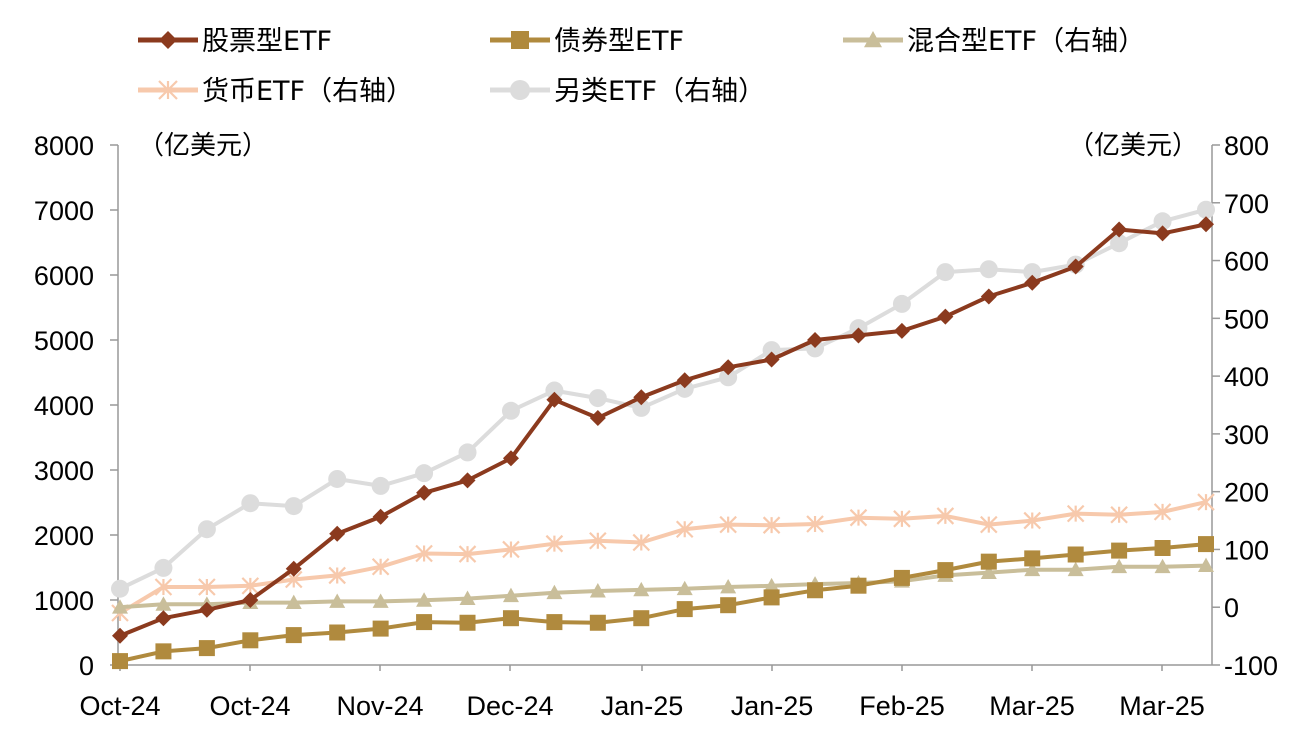  Describe the element at coordinates (1246, 262) in the screenshot. I see `right-tick-label: 600` at that location.